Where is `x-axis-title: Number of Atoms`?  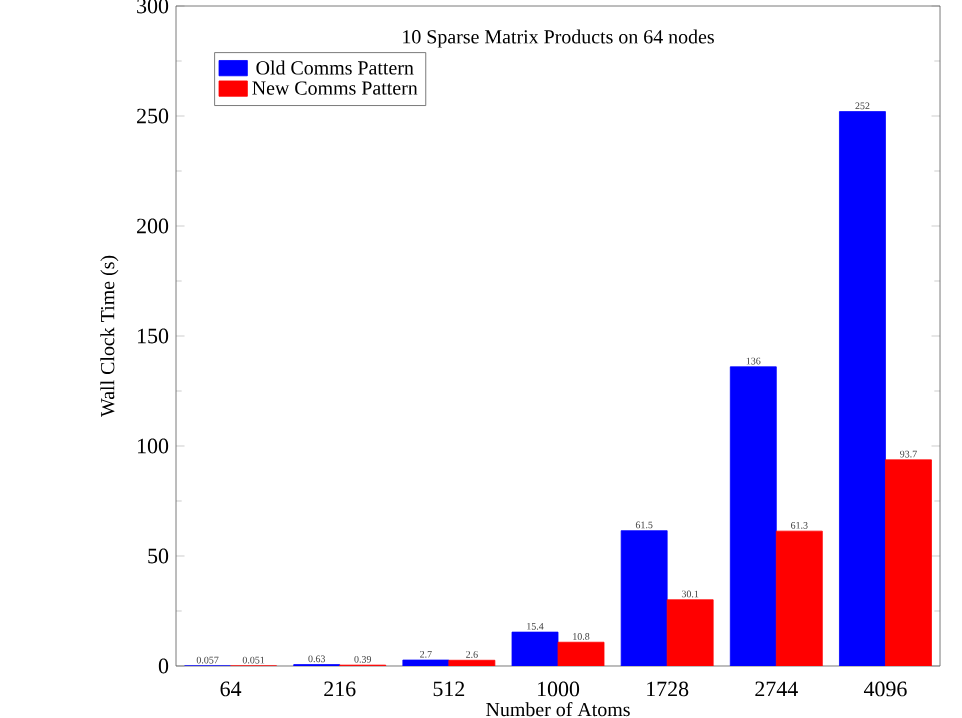
x-axis-title: Number of Atoms is located at coordinates (558, 709).